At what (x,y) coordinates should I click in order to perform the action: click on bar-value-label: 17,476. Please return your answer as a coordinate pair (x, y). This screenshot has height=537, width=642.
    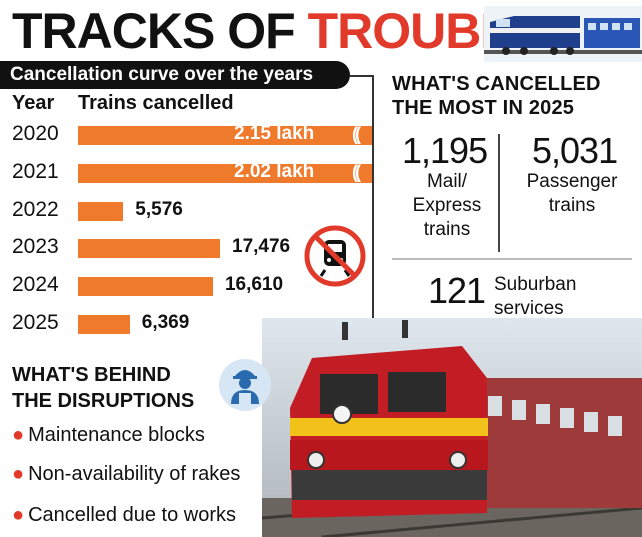
    Looking at the image, I should click on (261, 247).